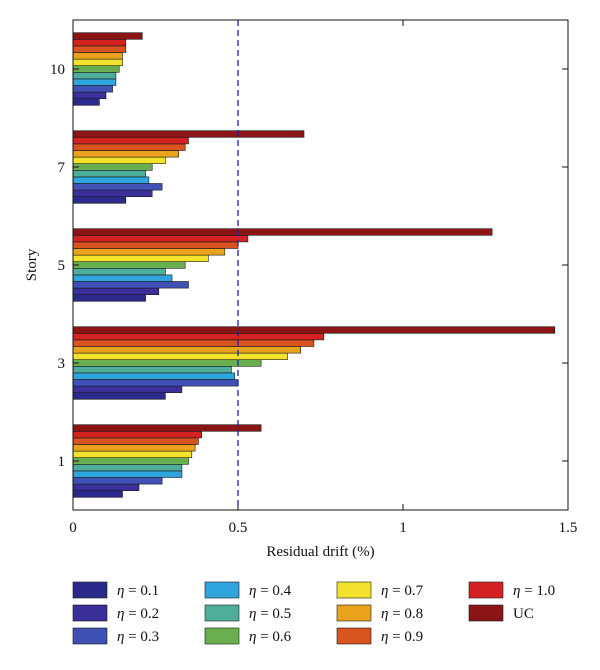 This screenshot has width=600, height=670. I want to click on legend-label: η = 0.3, so click(138, 637).